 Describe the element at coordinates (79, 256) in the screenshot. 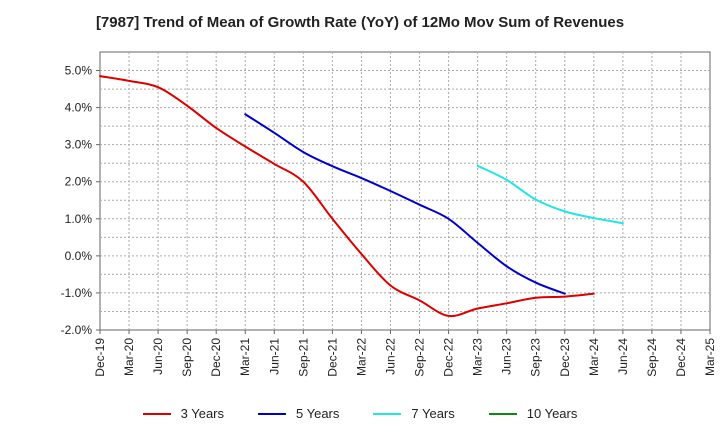

I see `y-tick-label: 0.0%` at that location.